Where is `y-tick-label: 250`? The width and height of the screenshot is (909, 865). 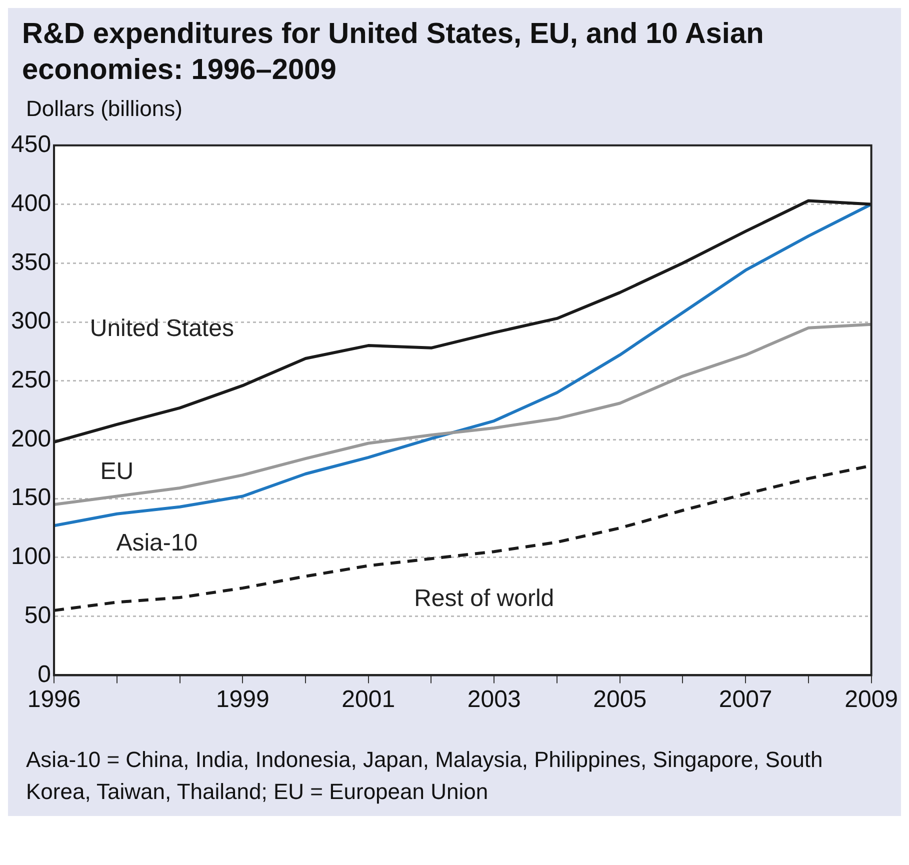 y-tick-label: 250 is located at coordinates (31, 380).